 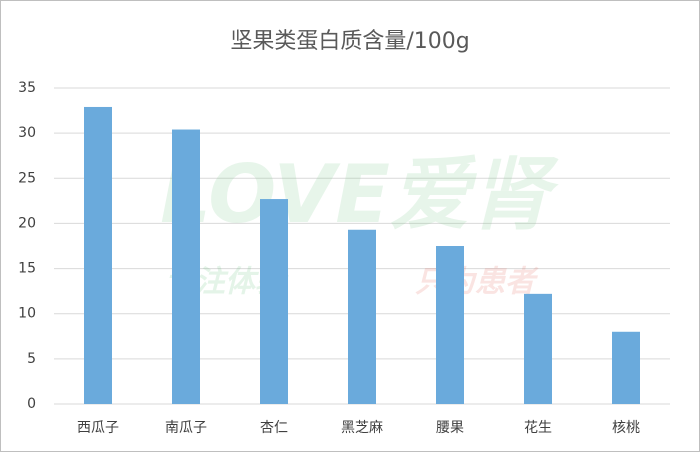 I want to click on y-tick-label: 30, so click(x=27, y=133).